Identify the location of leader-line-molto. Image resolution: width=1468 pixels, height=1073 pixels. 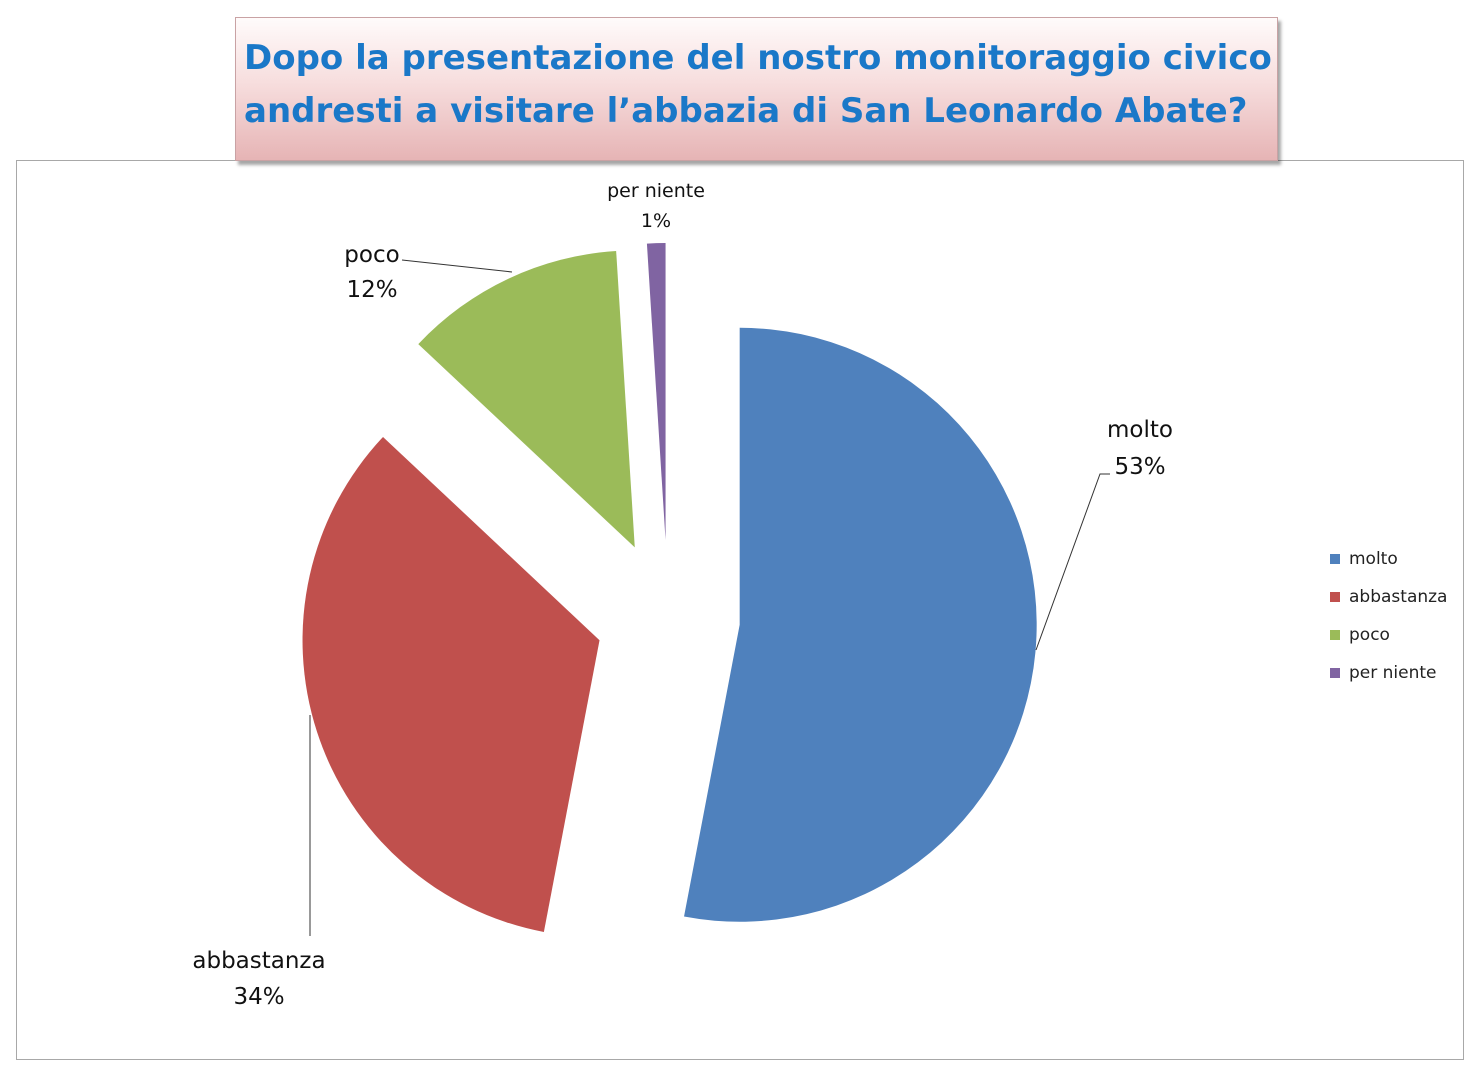
(1072, 562).